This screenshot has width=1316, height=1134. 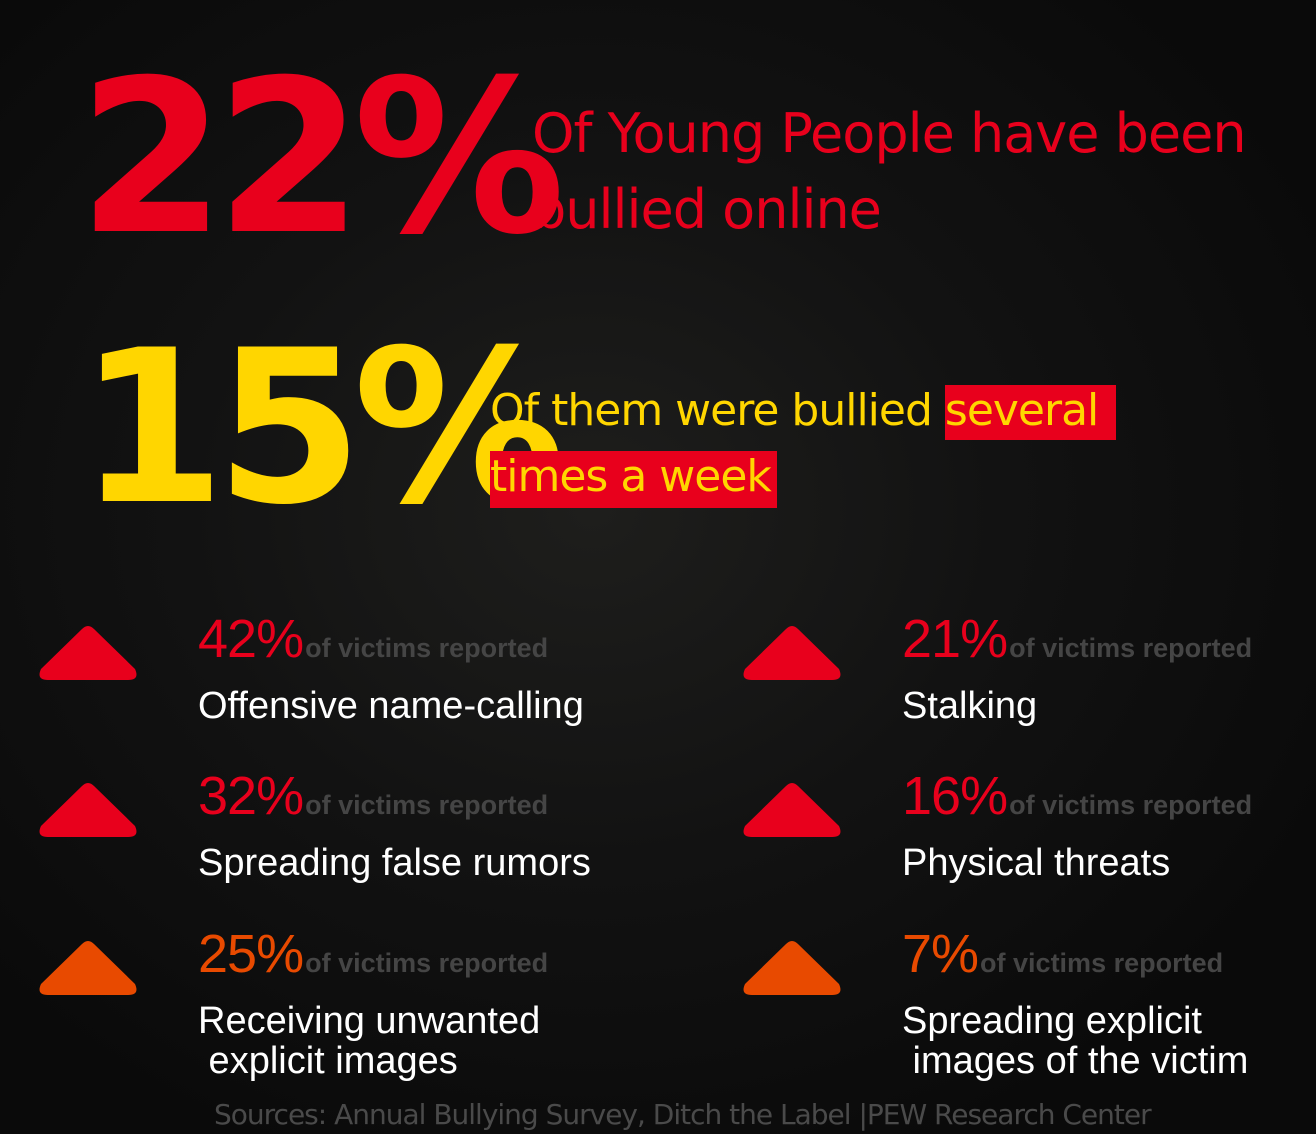 I want to click on stat-percent: 32%, so click(x=251, y=796).